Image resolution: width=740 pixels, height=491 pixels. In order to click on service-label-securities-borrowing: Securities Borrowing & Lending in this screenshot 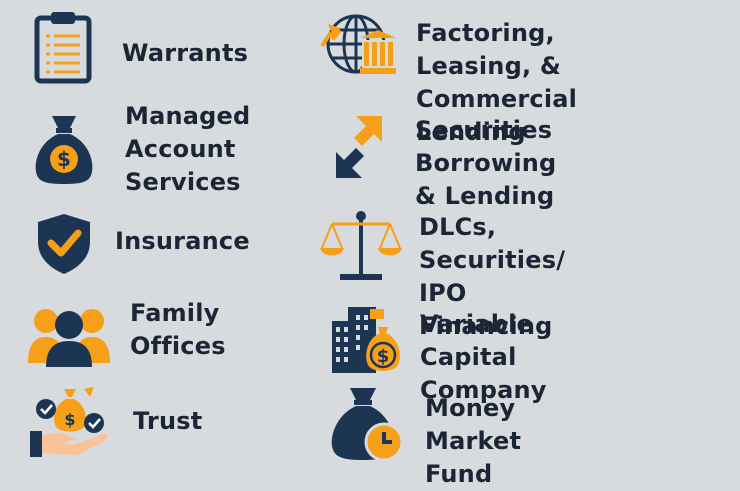, I will do `click(486, 163)`.